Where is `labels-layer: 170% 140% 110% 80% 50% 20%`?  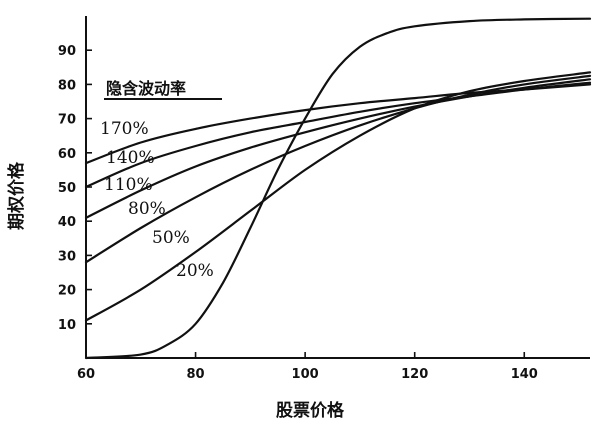
labels-layer: 170% 140% 110% 80% 50% 20% is located at coordinates (157, 200).